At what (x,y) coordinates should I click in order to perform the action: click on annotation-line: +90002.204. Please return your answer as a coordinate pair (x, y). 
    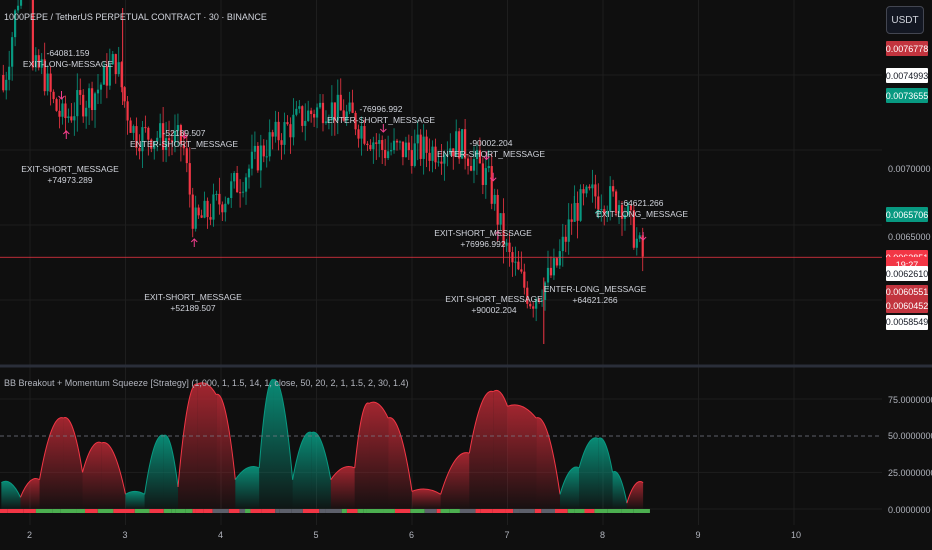
    Looking at the image, I should click on (494, 310).